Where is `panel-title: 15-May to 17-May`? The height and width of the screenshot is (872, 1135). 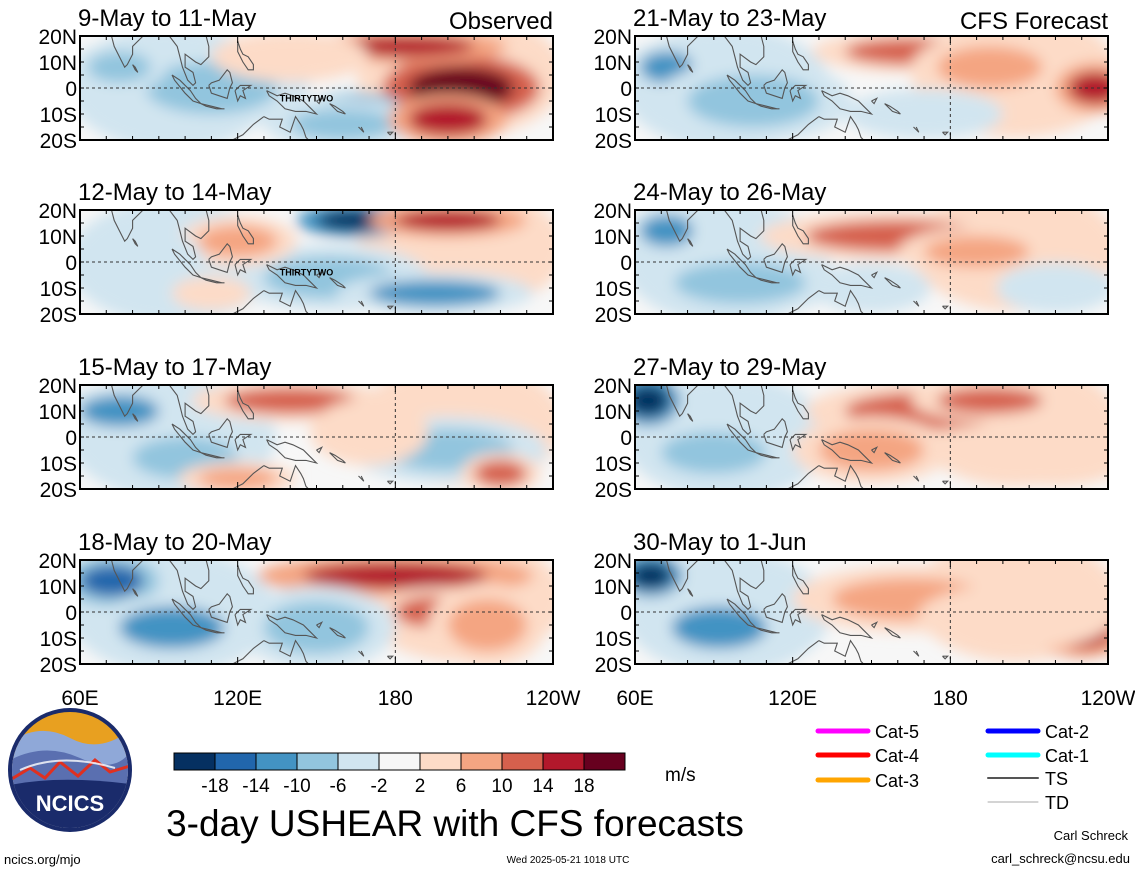 panel-title: 15-May to 17-May is located at coordinates (174, 367).